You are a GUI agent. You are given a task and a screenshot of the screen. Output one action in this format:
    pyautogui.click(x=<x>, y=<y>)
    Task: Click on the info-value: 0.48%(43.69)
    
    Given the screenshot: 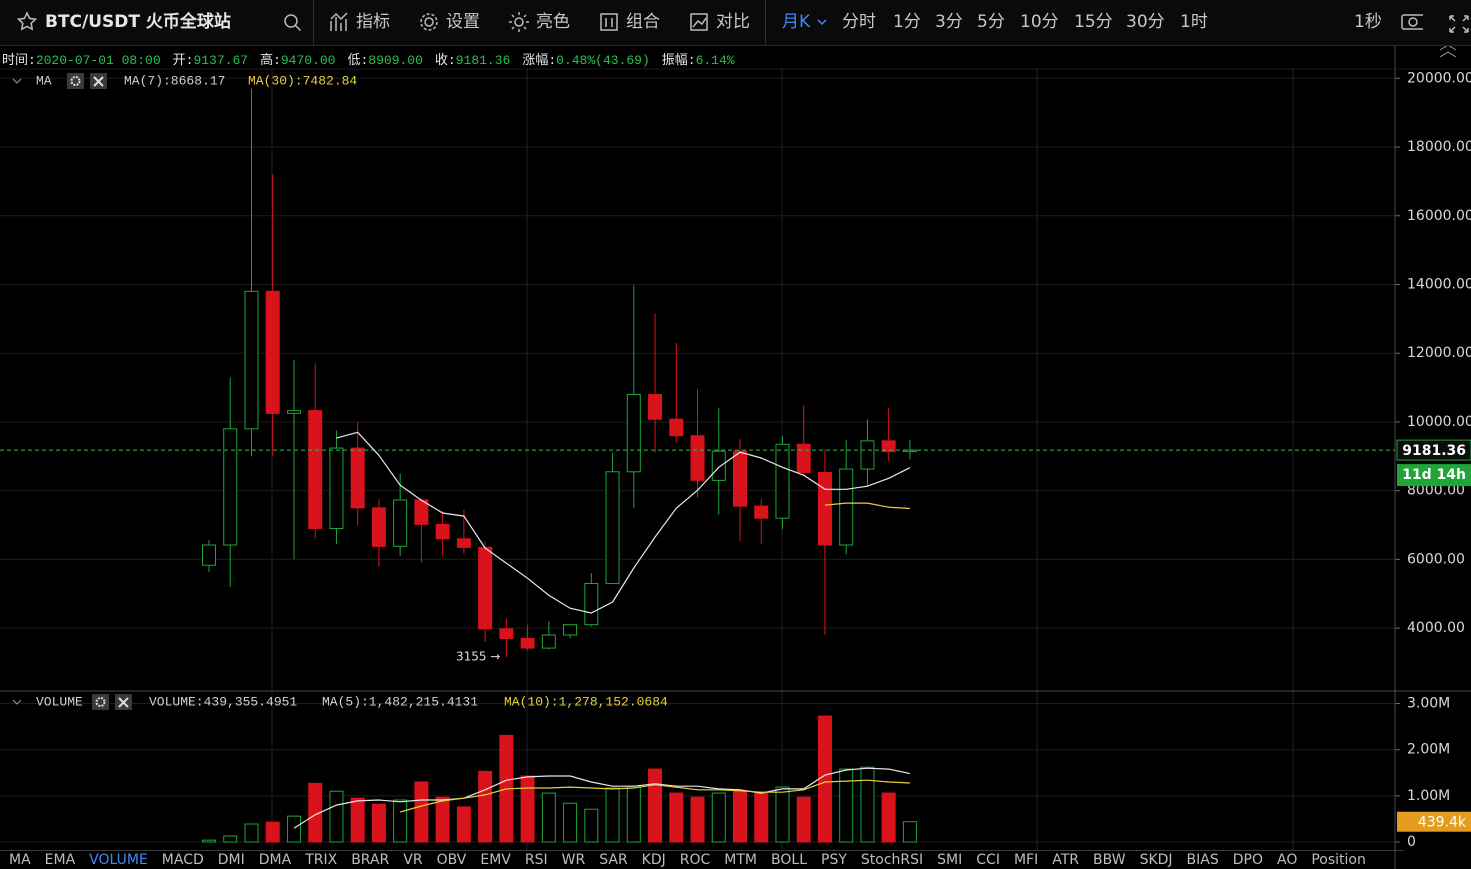 What is the action you would take?
    pyautogui.click(x=603, y=60)
    